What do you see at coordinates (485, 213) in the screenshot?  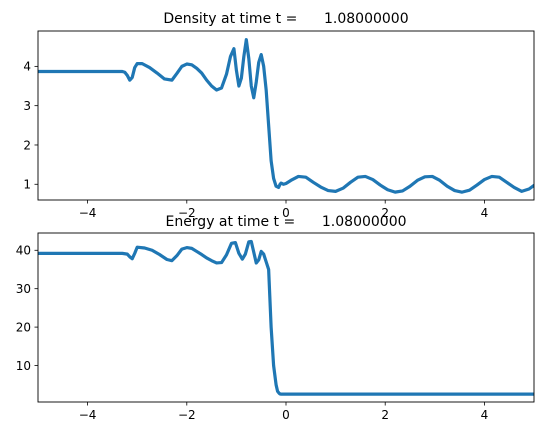 I see `density-x-tick-label: 4` at bounding box center [485, 213].